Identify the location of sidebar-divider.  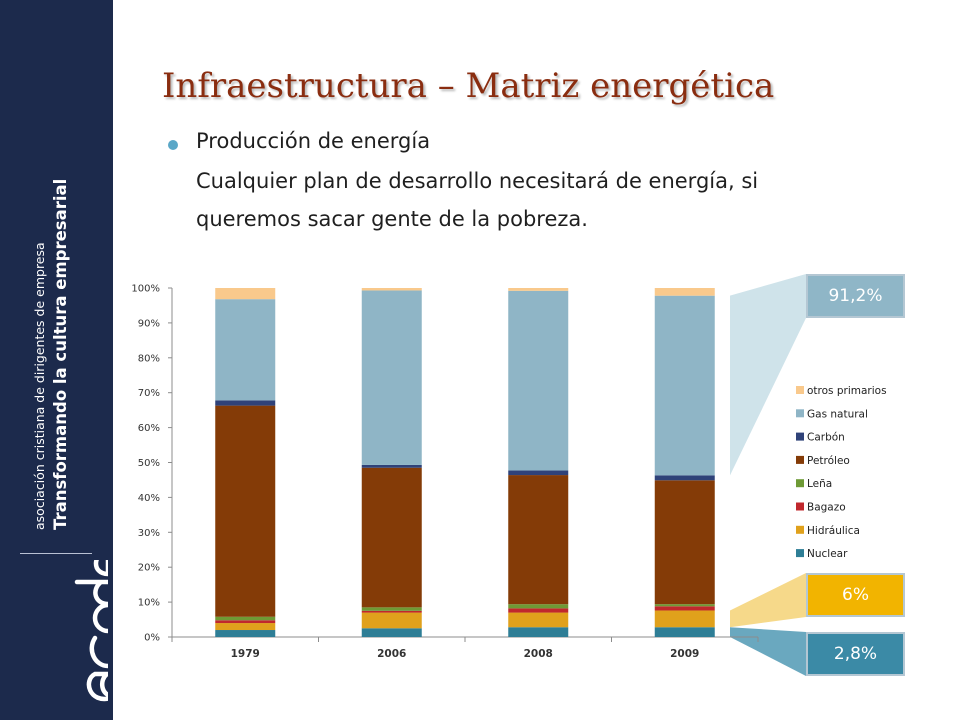
(56, 553).